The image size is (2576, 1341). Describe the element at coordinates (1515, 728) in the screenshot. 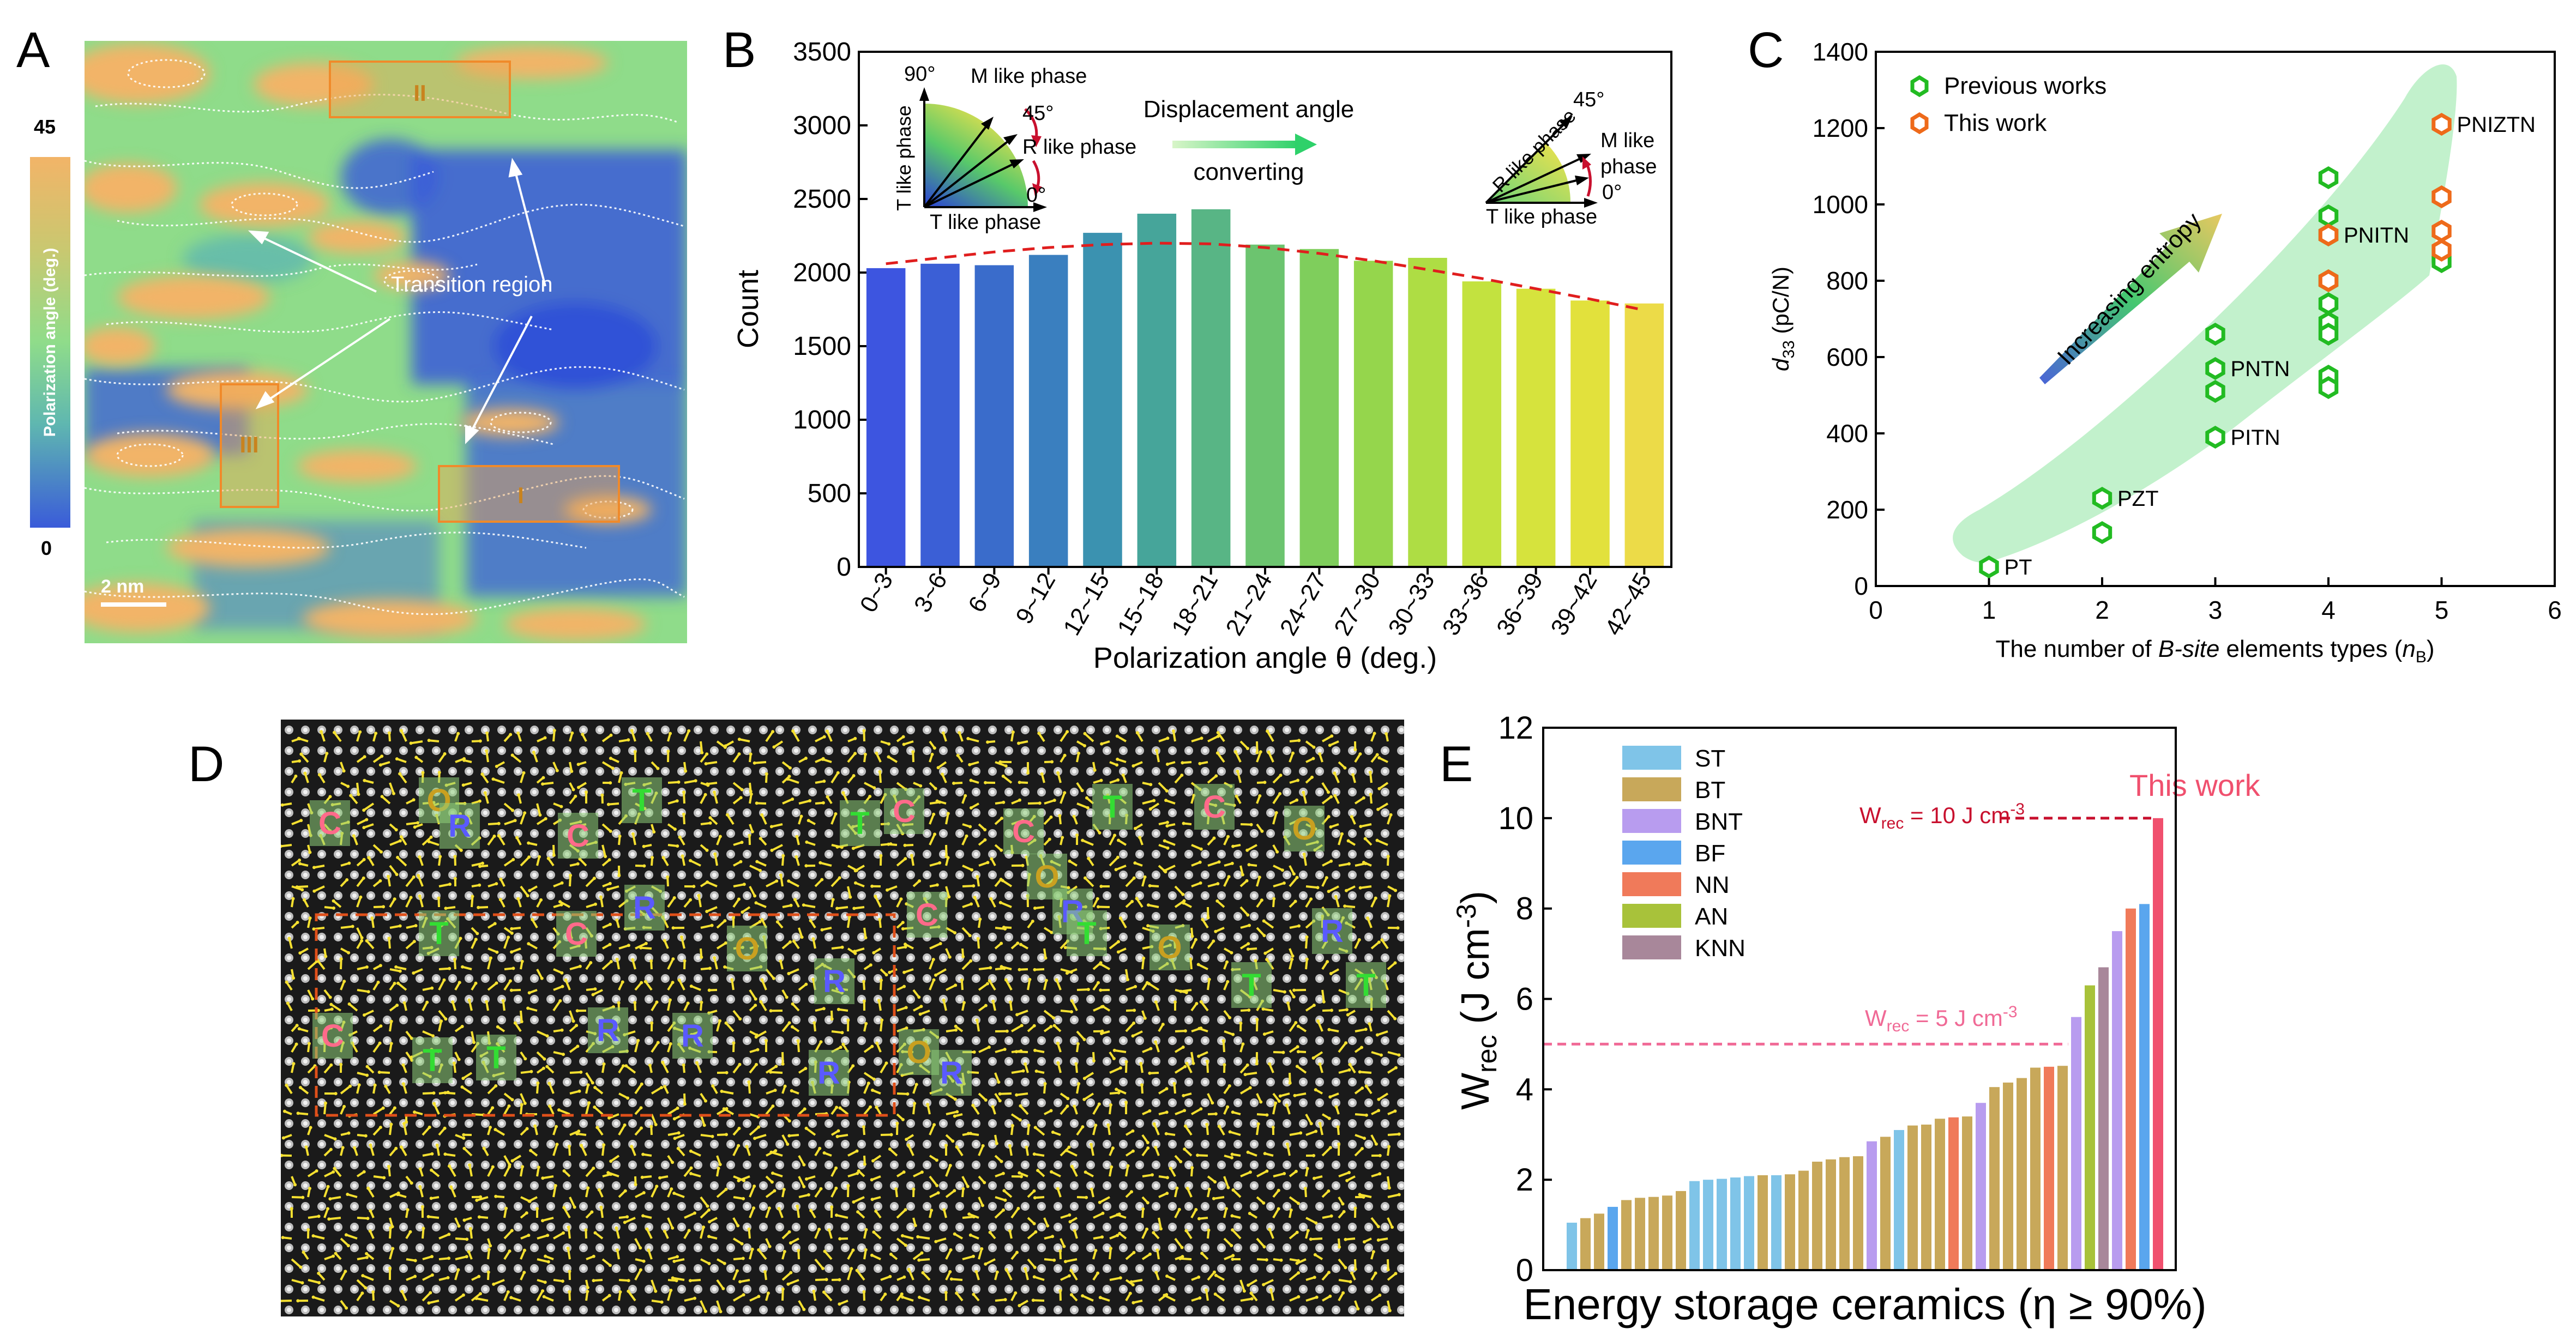

I see `y-tick-label: 12` at that location.